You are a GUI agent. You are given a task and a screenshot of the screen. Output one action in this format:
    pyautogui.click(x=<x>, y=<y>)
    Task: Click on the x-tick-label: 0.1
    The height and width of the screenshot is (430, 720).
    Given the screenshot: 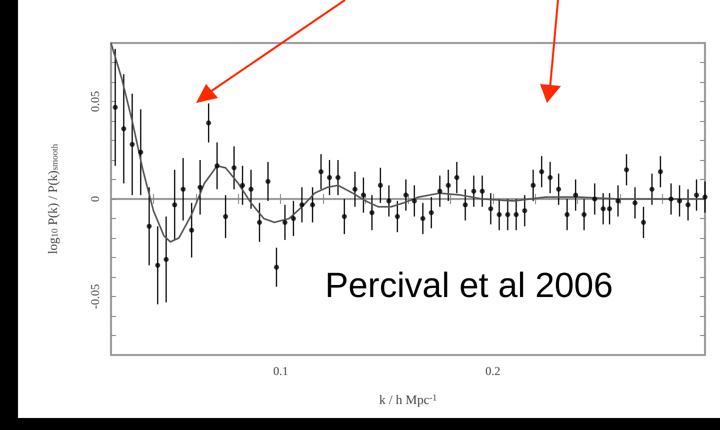 What is the action you would take?
    pyautogui.click(x=280, y=371)
    